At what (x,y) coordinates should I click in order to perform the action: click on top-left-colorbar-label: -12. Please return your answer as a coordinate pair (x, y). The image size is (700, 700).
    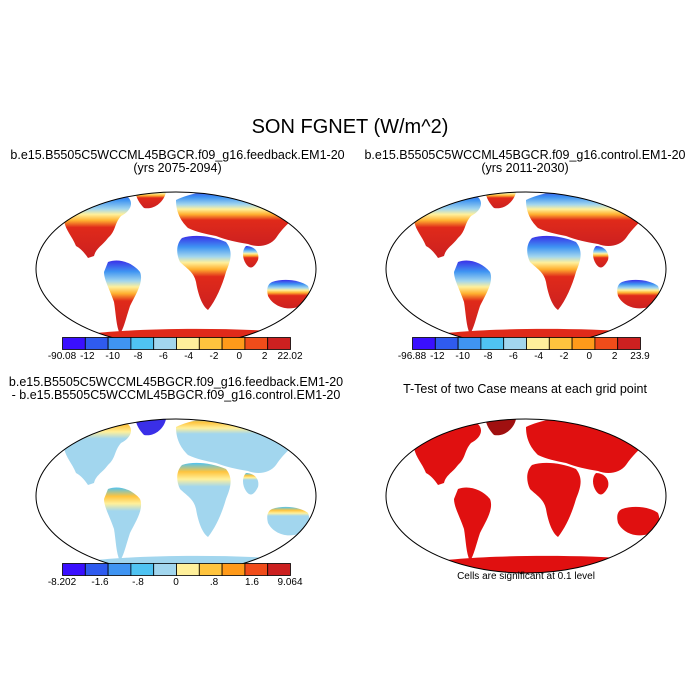
    Looking at the image, I should click on (87, 356).